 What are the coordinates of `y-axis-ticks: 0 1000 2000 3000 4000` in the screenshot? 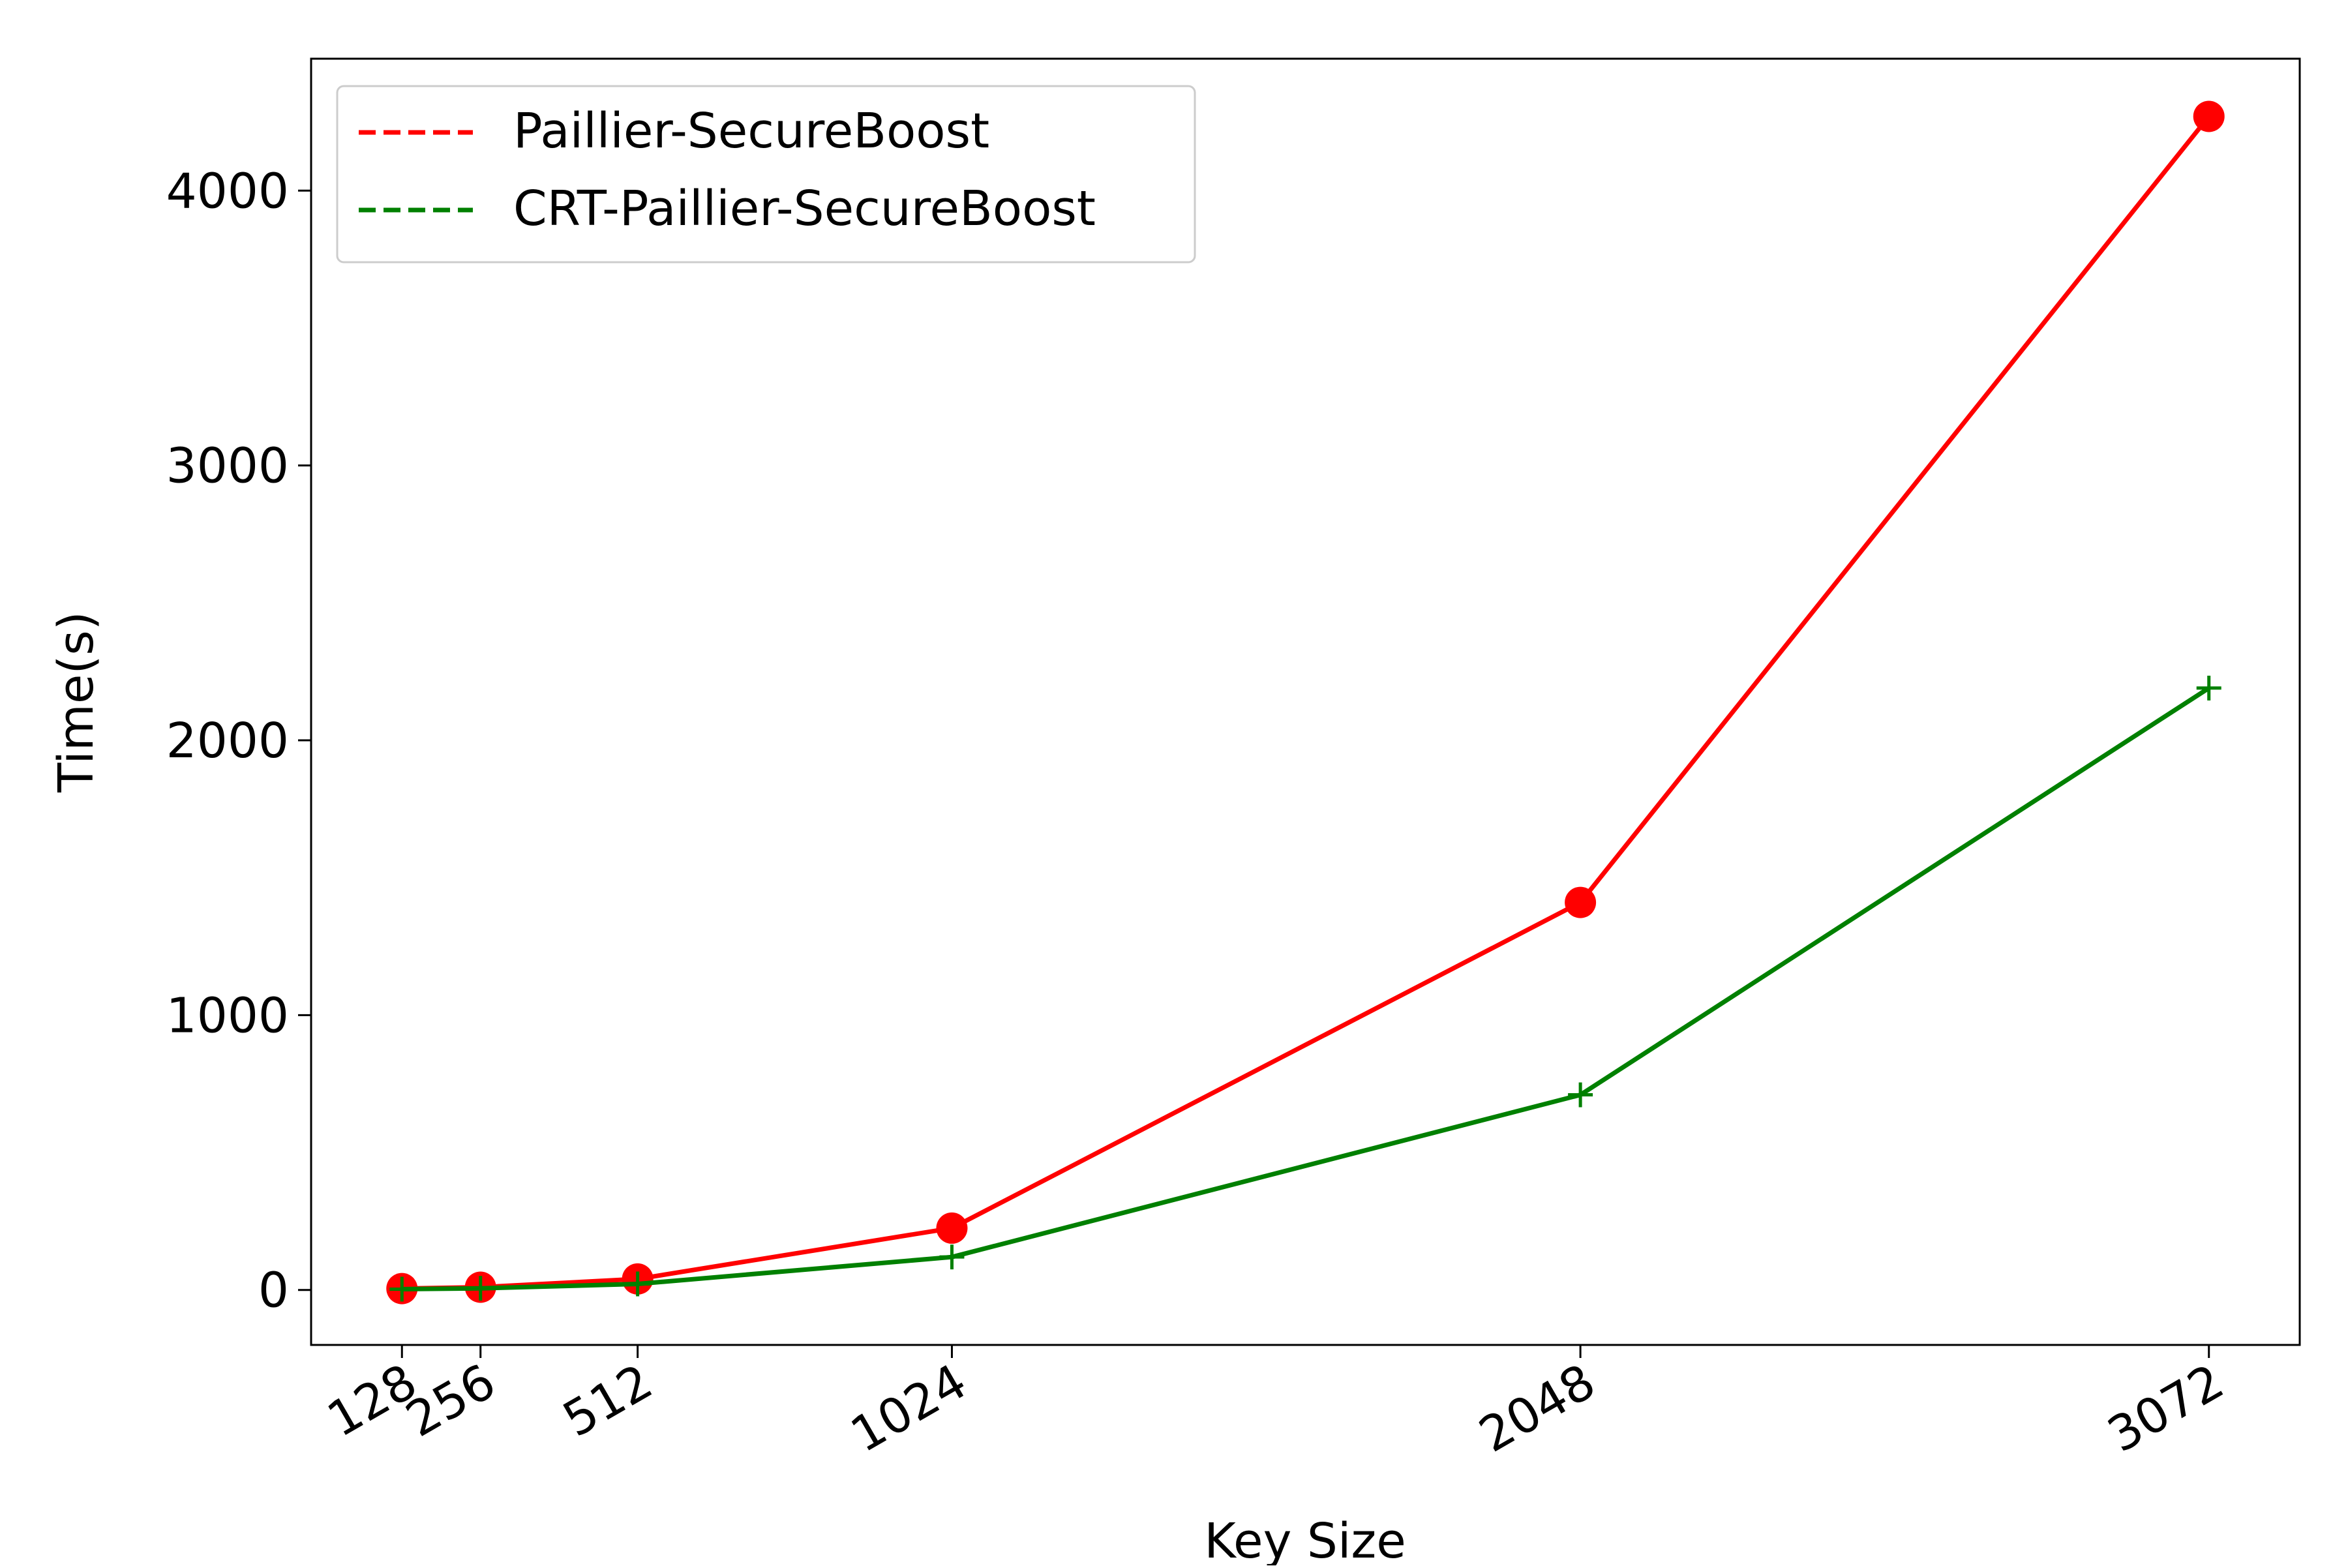 It's located at (238, 741).